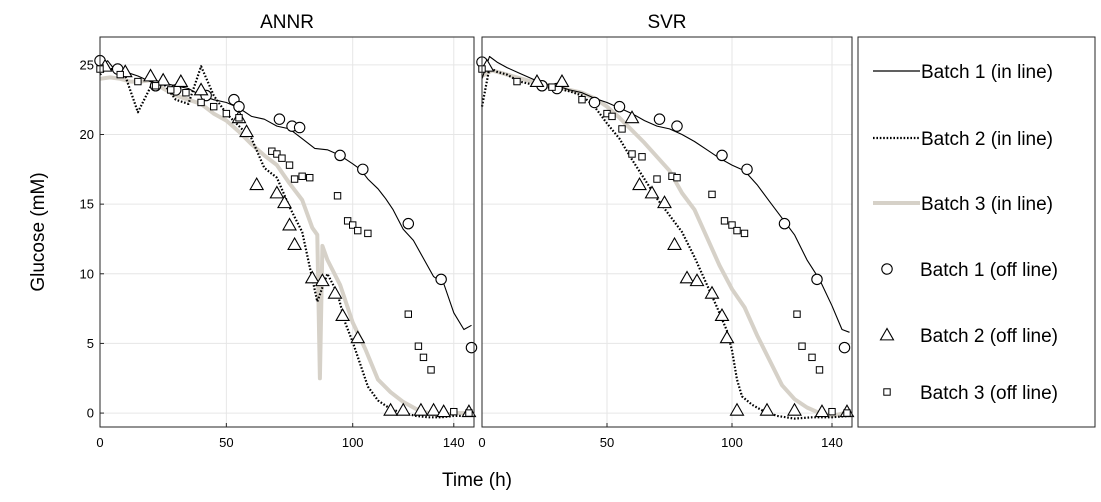  What do you see at coordinates (832, 442) in the screenshot?
I see `x-tick-label: 140` at bounding box center [832, 442].